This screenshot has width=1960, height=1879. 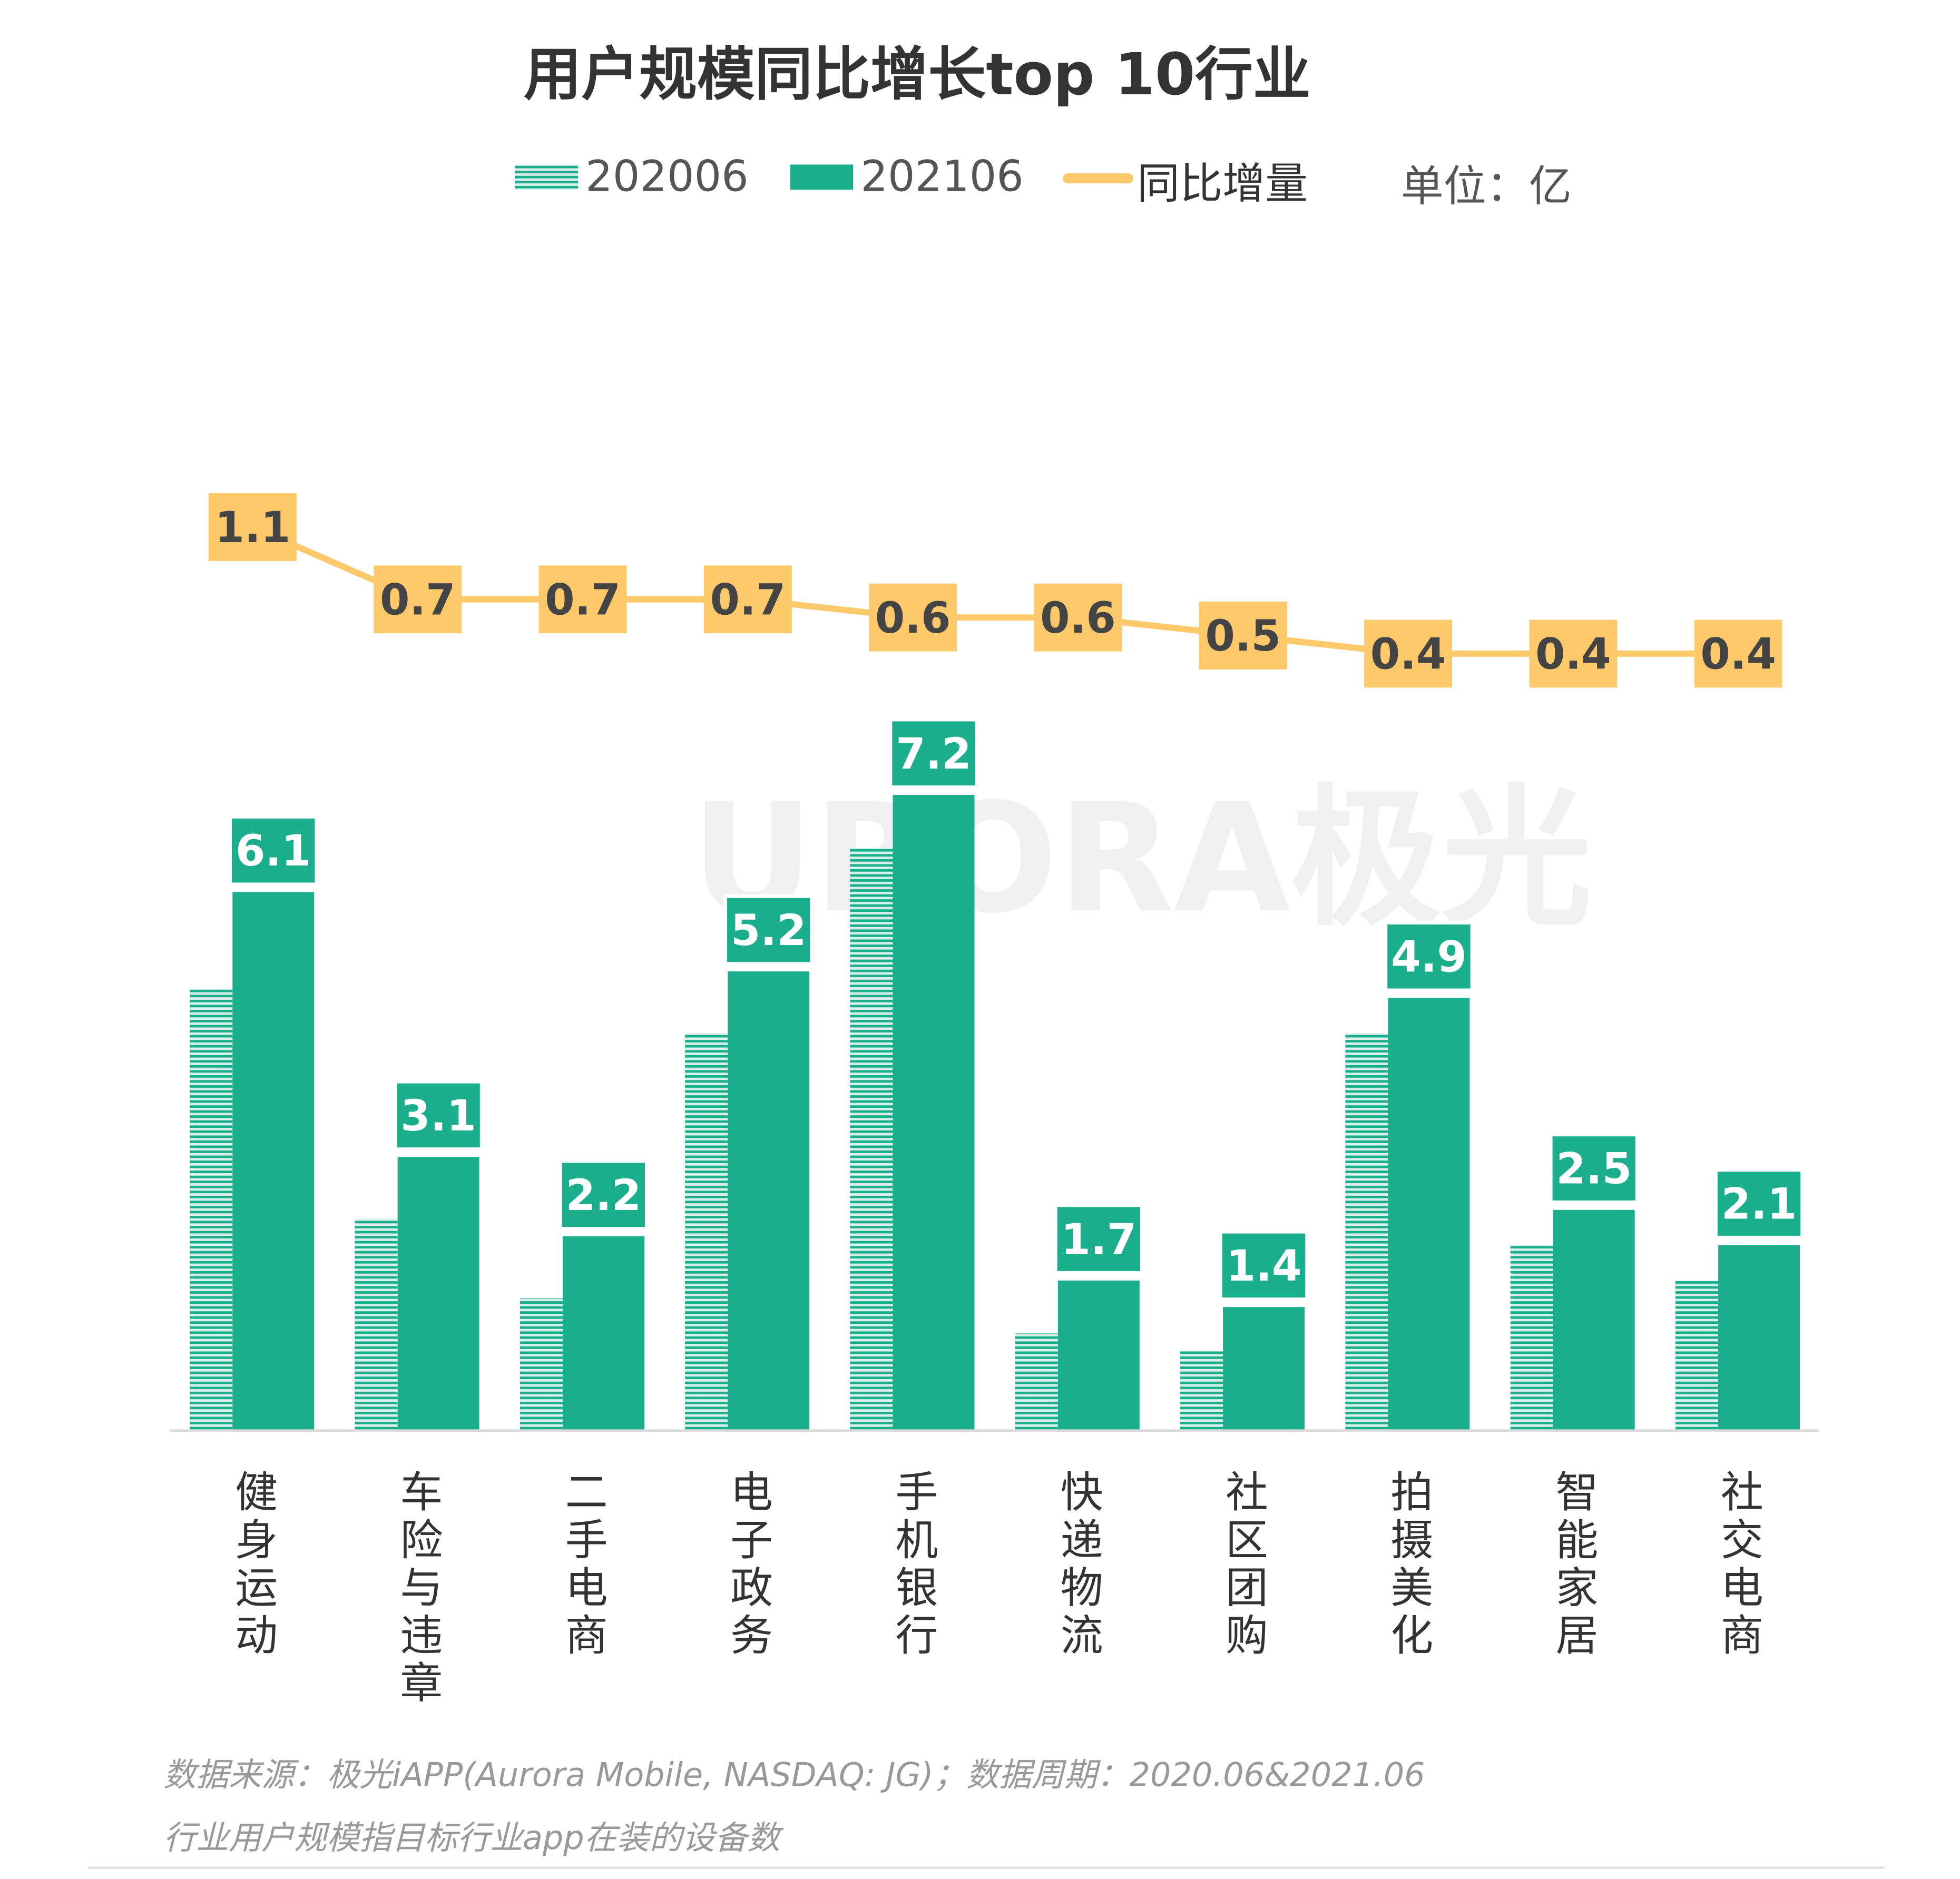 I want to click on bar-value-label: 4.9, so click(x=1429, y=957).